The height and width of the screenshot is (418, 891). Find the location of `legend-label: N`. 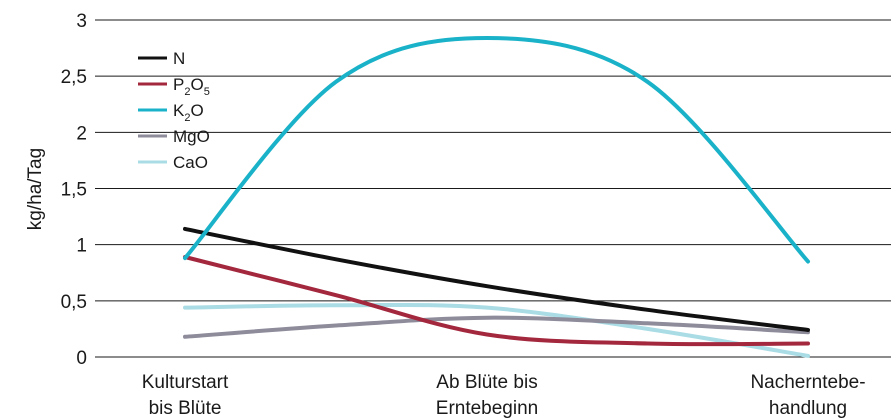

legend-label: N is located at coordinates (179, 58).